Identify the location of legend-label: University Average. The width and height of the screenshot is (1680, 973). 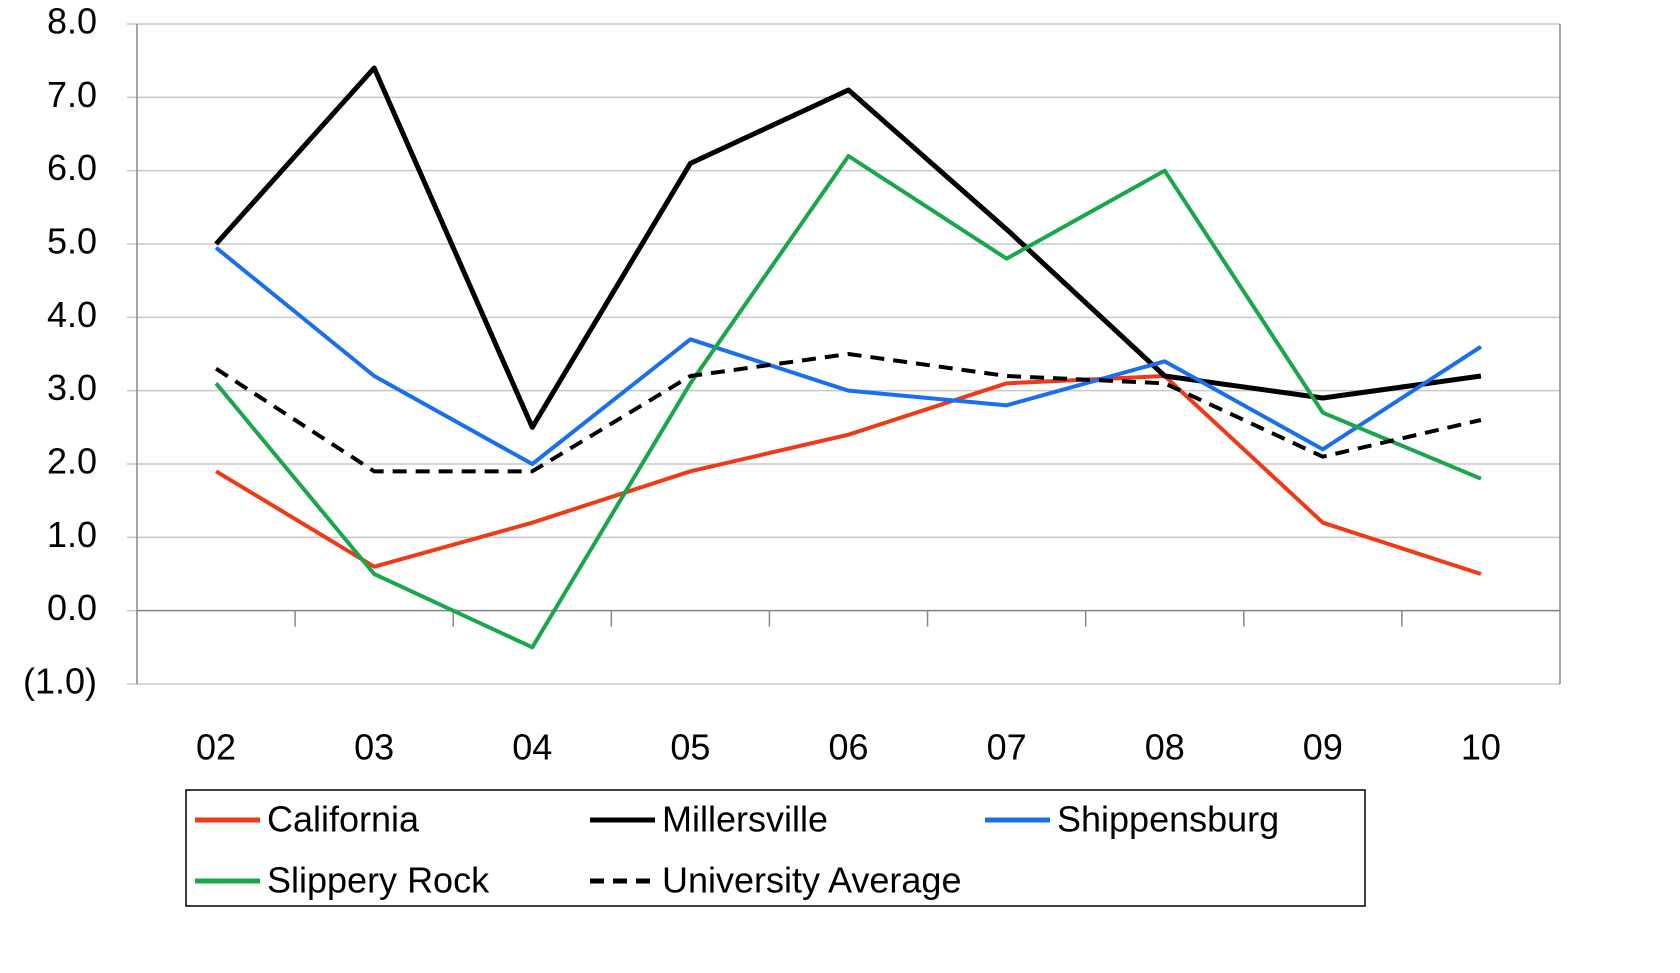
(811, 880).